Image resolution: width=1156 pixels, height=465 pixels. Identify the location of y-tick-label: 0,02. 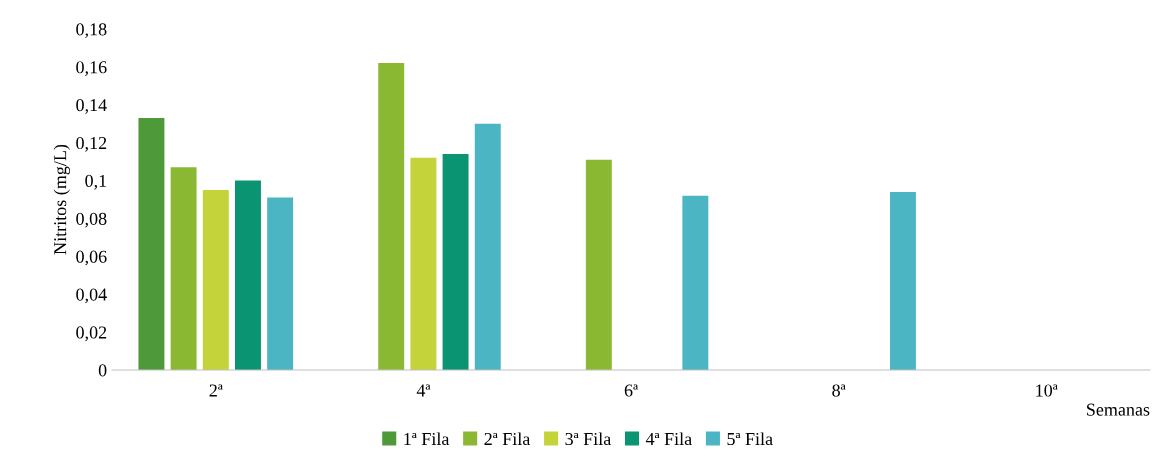
(91, 334).